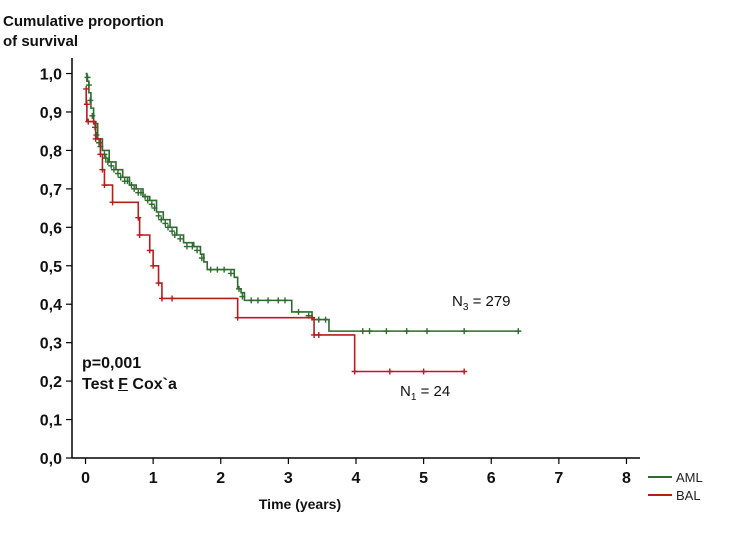 The height and width of the screenshot is (535, 731). I want to click on aml-n-label: N3 = 279, so click(481, 303).